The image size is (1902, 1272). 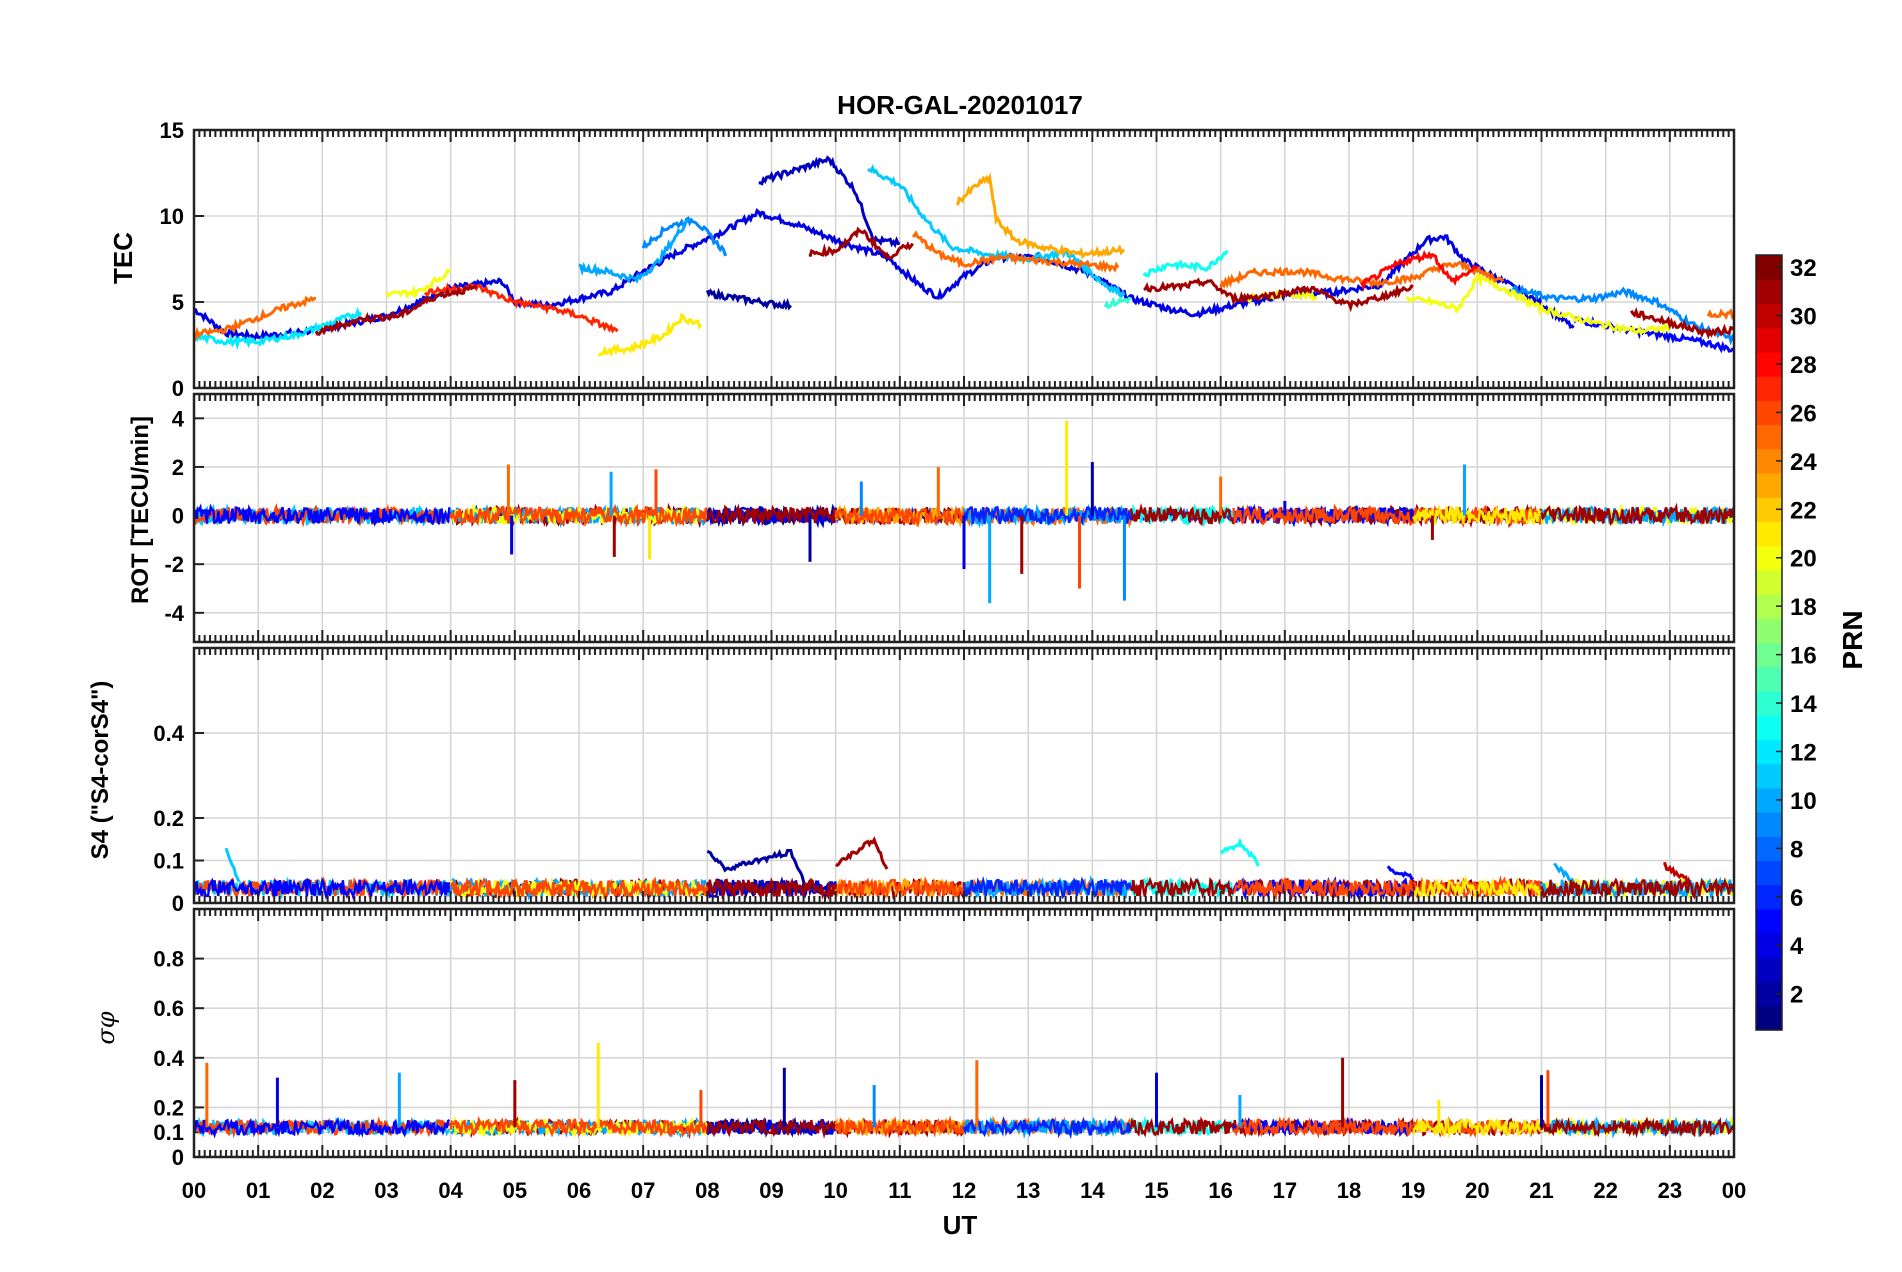 What do you see at coordinates (829, 202) in the screenshot?
I see `prn-3-trace` at bounding box center [829, 202].